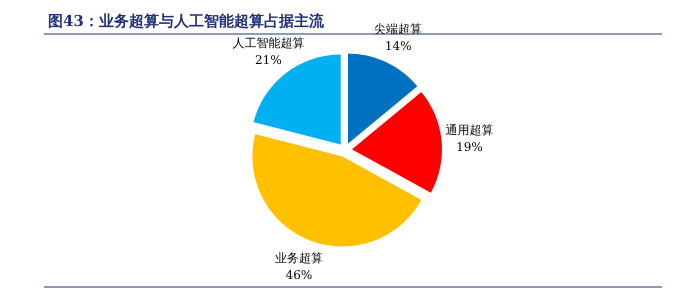 This screenshot has width=696, height=302. Describe the element at coordinates (268, 60) in the screenshot. I see `data-label: 21%` at that location.